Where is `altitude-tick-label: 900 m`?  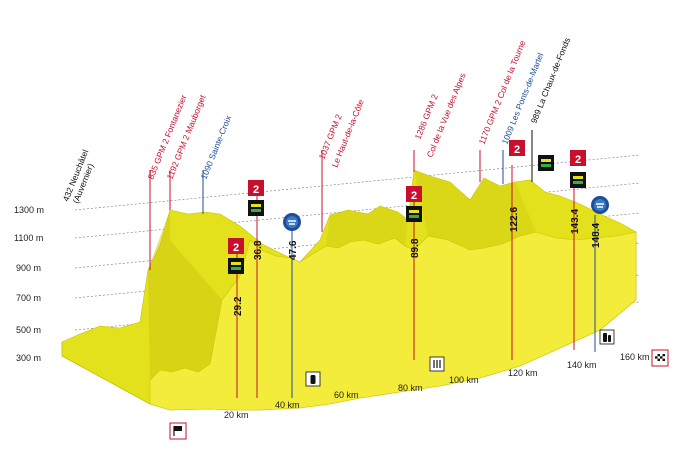 altitude-tick-label: 900 m is located at coordinates (28, 268).